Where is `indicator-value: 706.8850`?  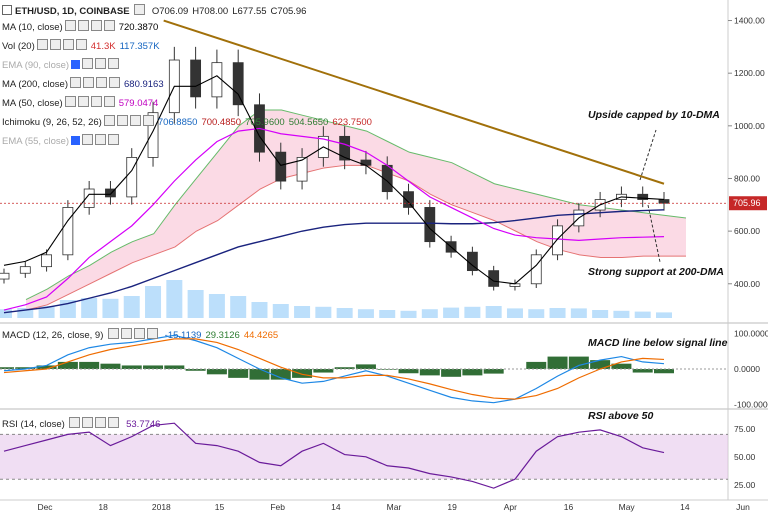
indicator-value: 706.8850 is located at coordinates (177, 122).